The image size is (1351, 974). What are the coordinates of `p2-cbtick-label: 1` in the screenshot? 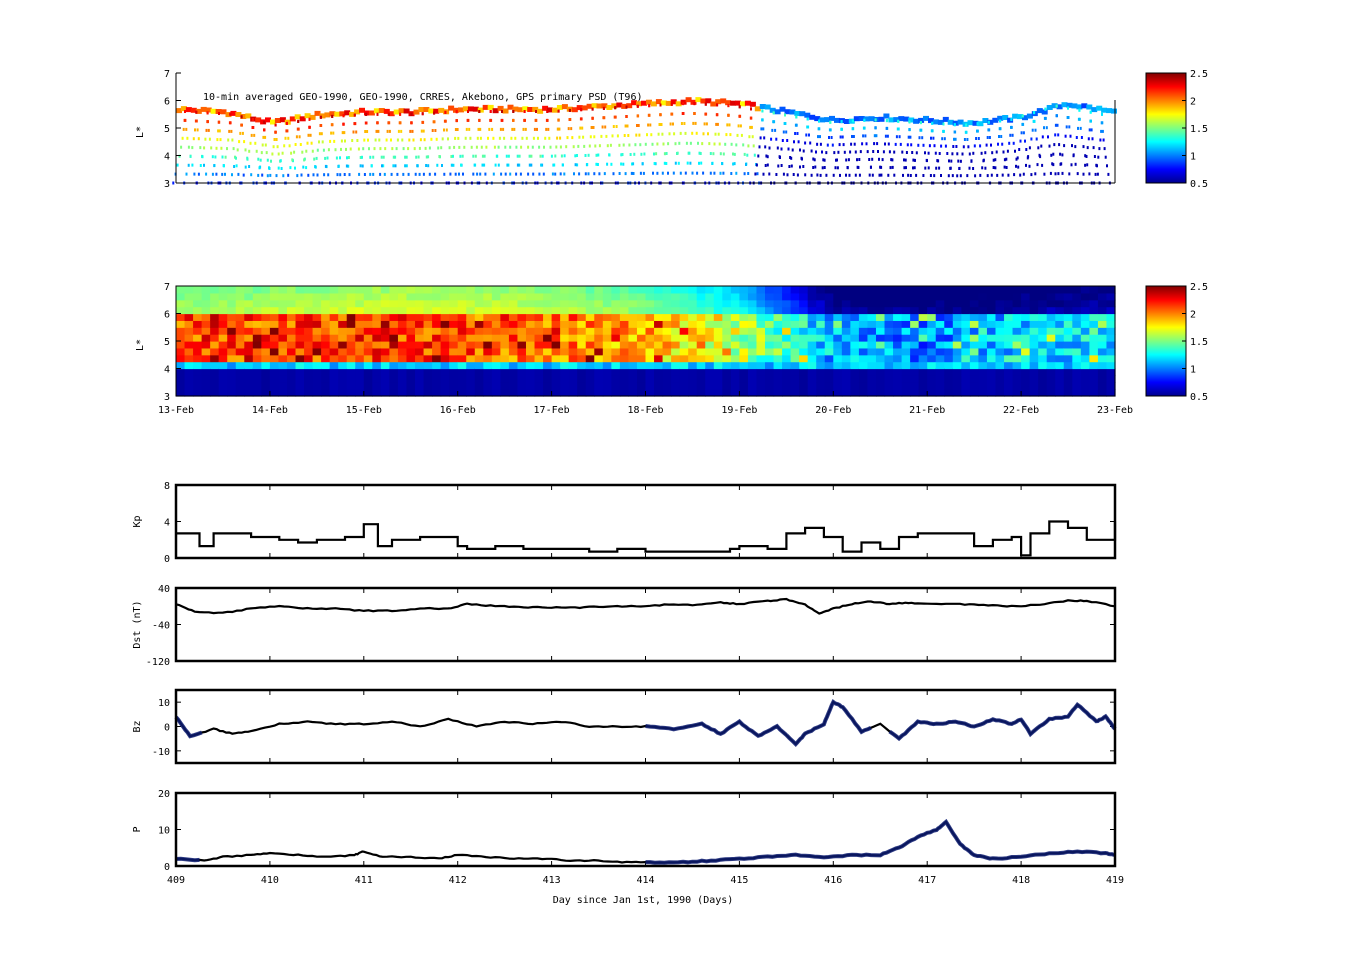 It's located at (1193, 370).